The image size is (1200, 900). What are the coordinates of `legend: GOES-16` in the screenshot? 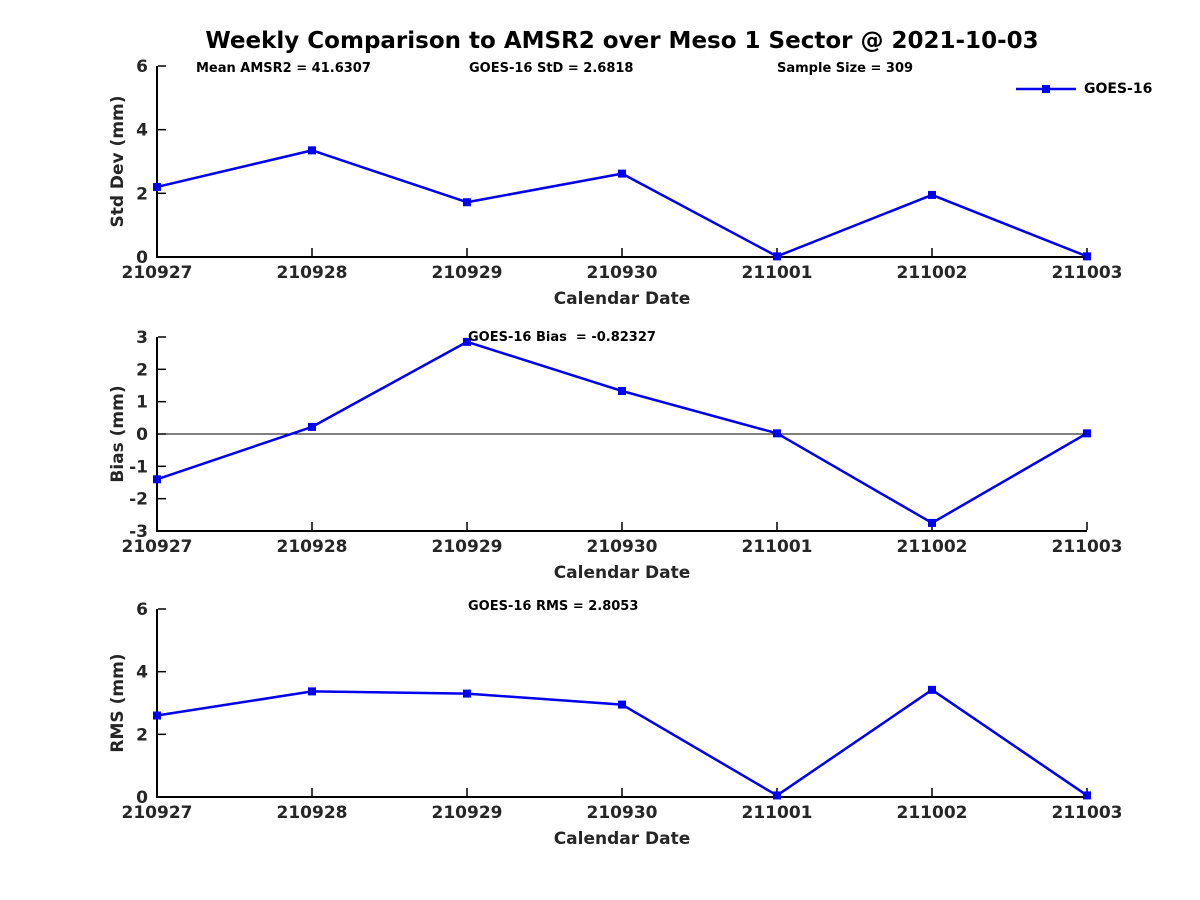 It's located at (1083, 89).